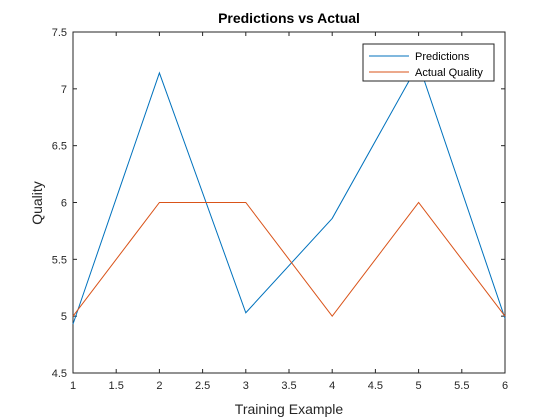 The height and width of the screenshot is (420, 560). I want to click on y-tick-label: 5, so click(64, 317).